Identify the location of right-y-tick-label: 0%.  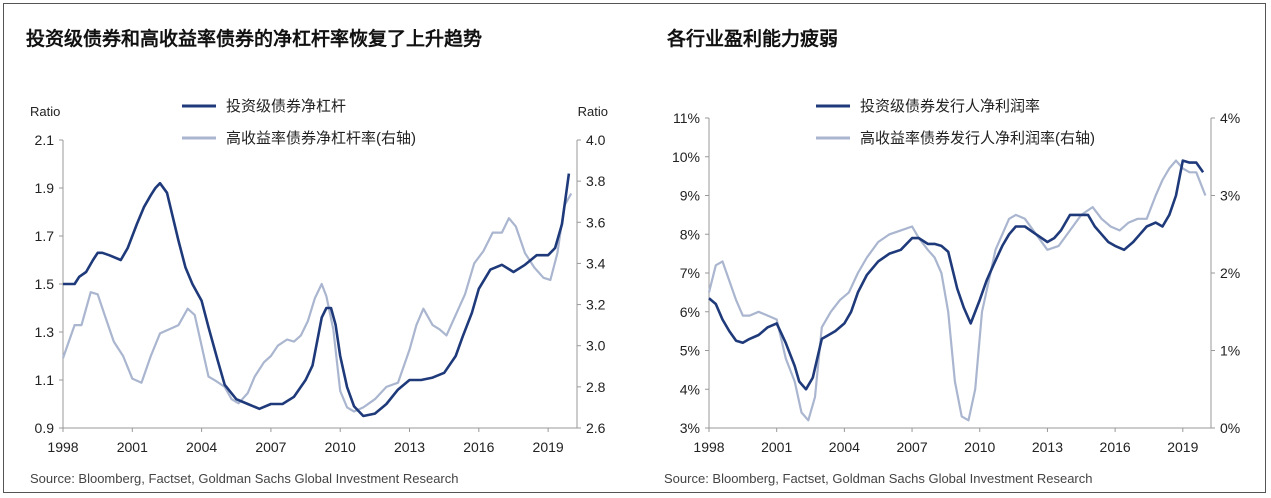
(1230, 428).